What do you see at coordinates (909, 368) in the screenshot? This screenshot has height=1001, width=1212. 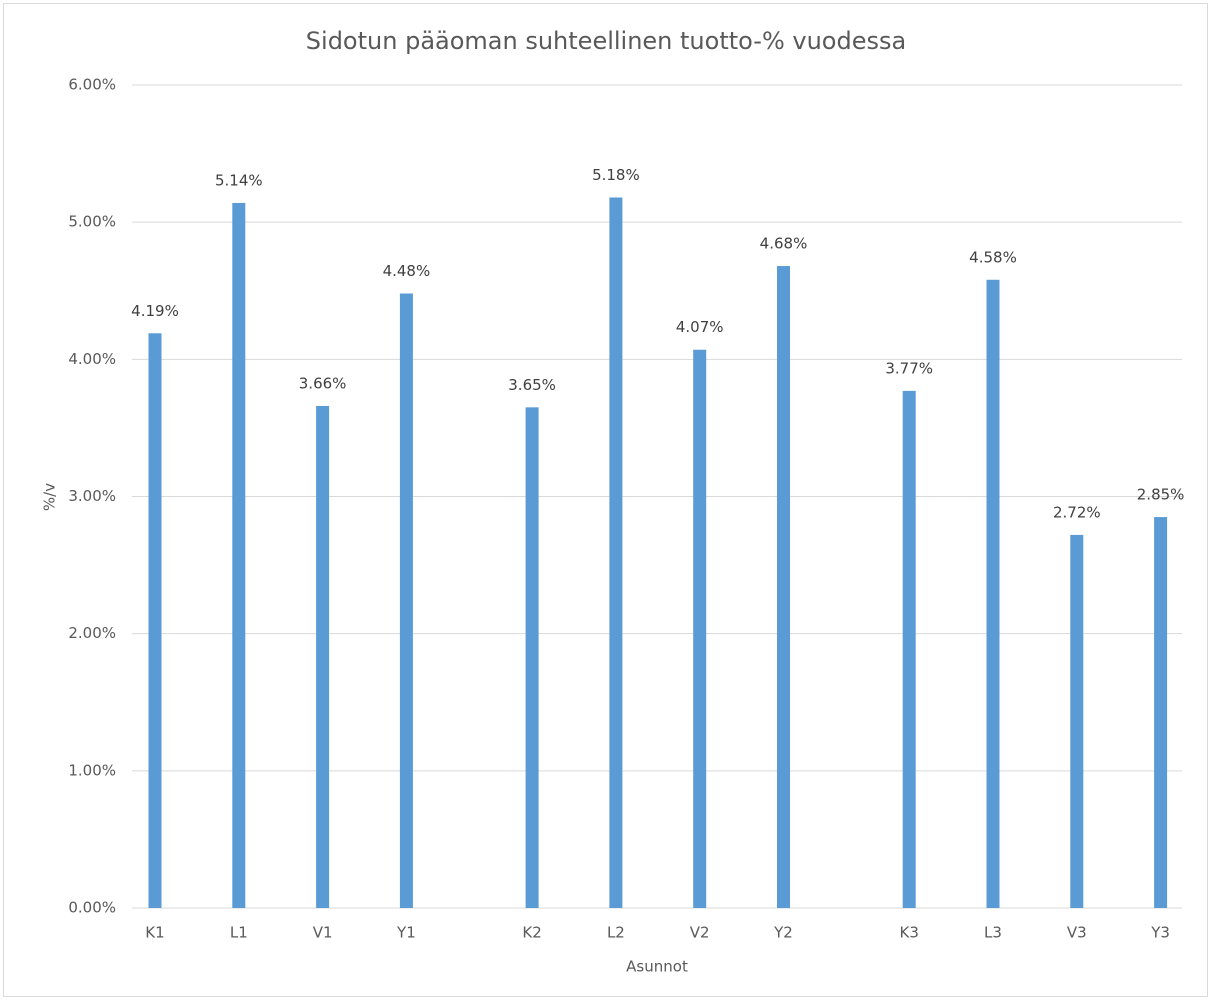 I see `data-label: 3.77%` at bounding box center [909, 368].